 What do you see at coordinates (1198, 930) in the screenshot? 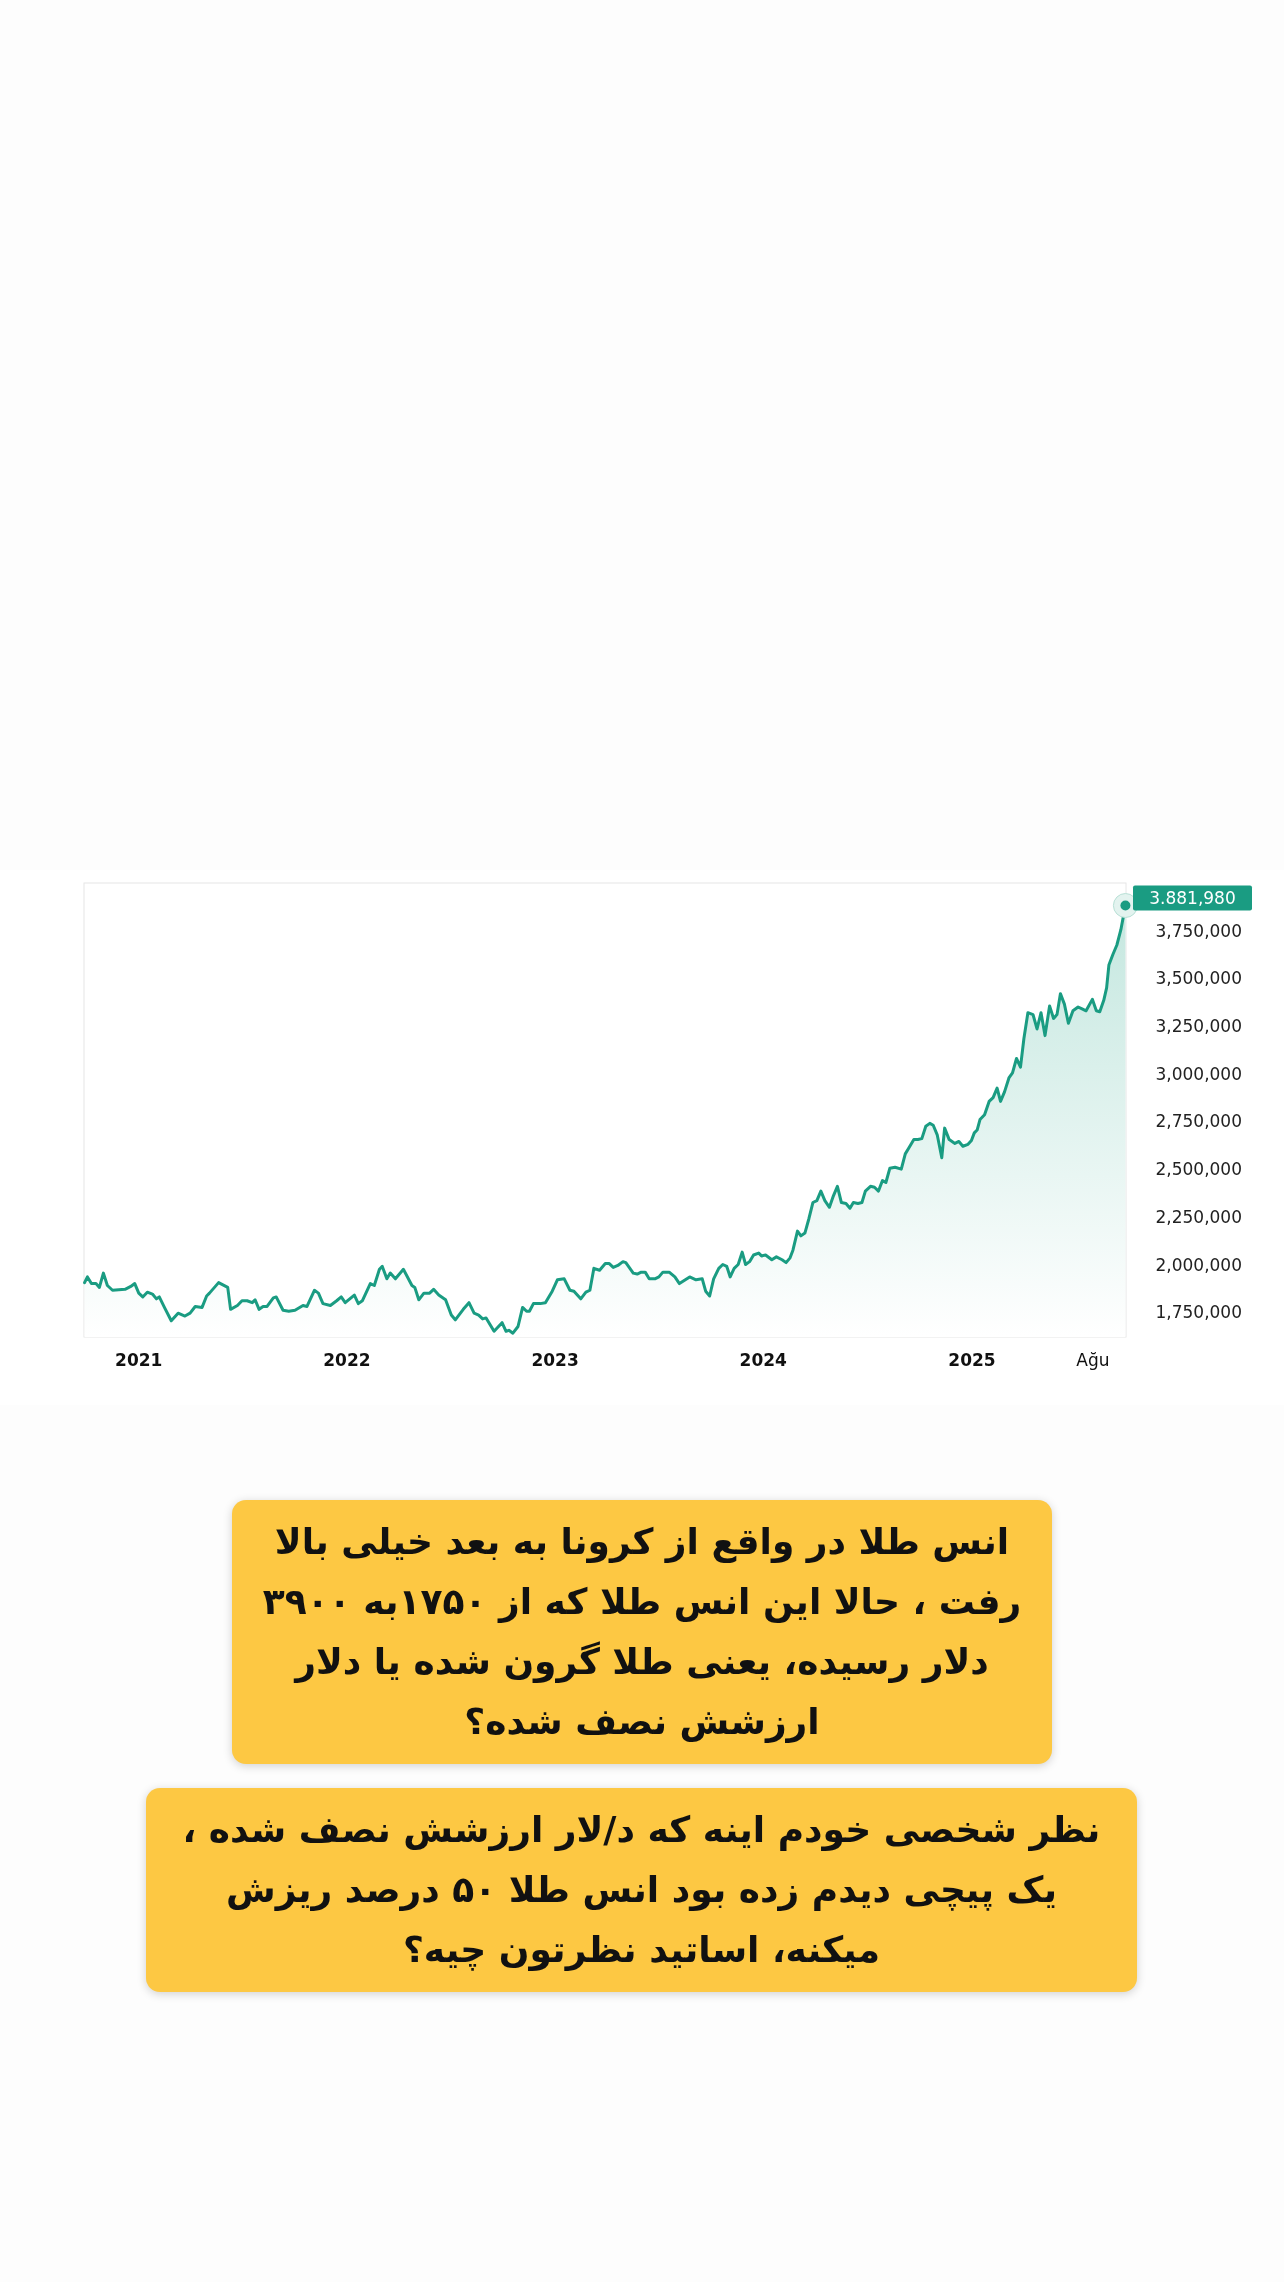
I see `y-tick-label: 3,750,000` at bounding box center [1198, 930].